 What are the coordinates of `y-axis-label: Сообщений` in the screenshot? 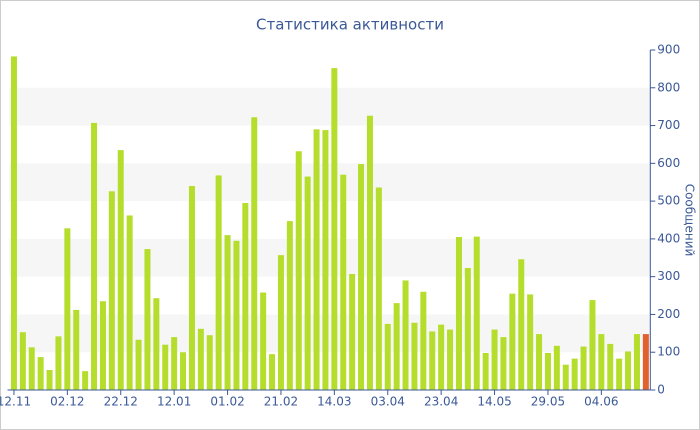 It's located at (690, 220).